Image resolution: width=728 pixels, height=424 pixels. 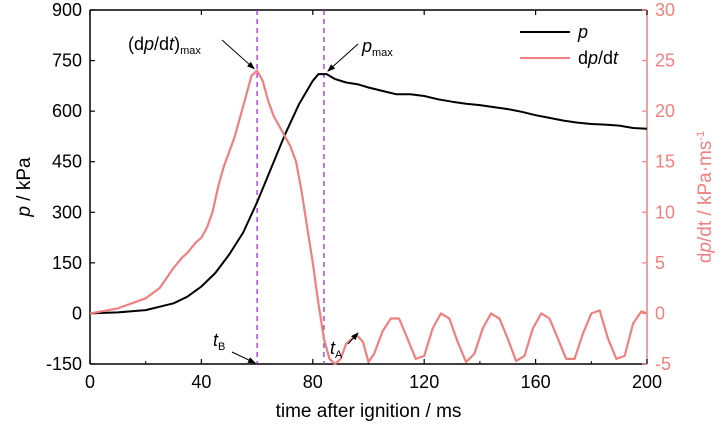 I want to click on y-tick-label-right: 5, so click(x=660, y=263).